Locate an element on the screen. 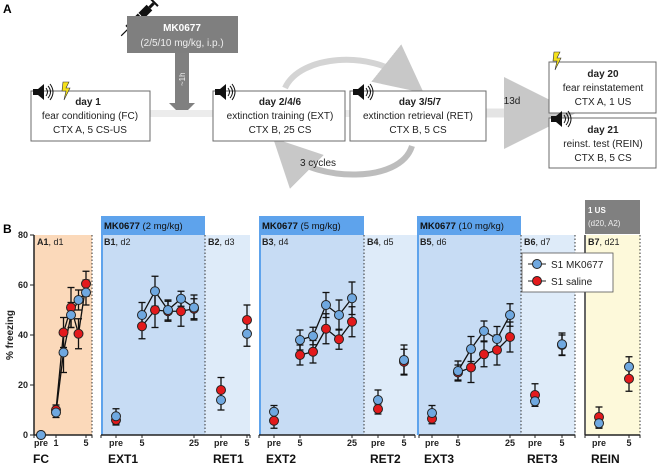 The height and width of the screenshot is (466, 660). lightning-icon is located at coordinates (66, 91).